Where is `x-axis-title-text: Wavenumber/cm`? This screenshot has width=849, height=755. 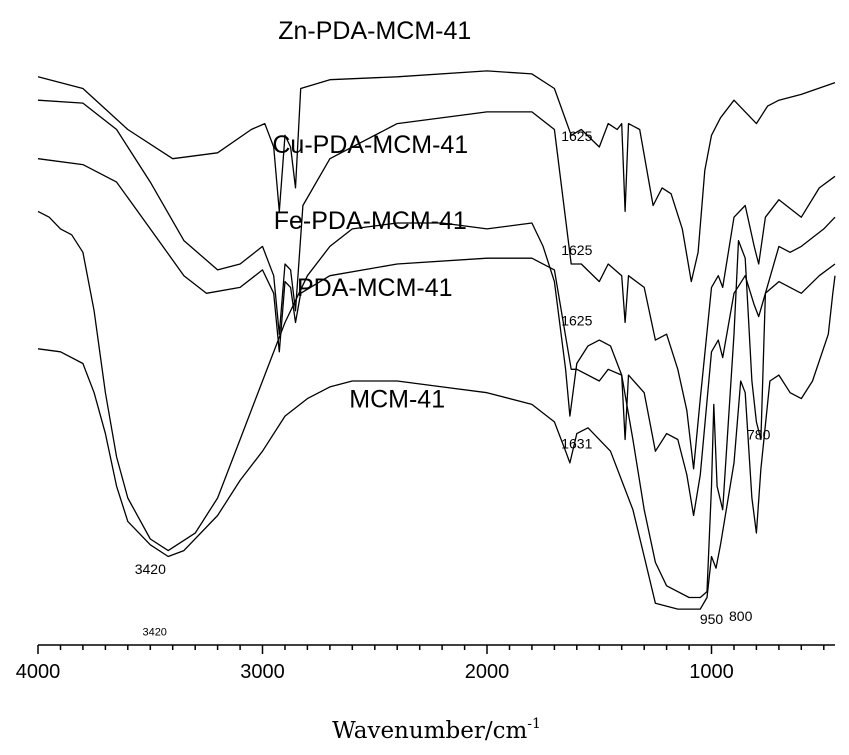
x-axis-title-text: Wavenumber/cm is located at coordinates (429, 731).